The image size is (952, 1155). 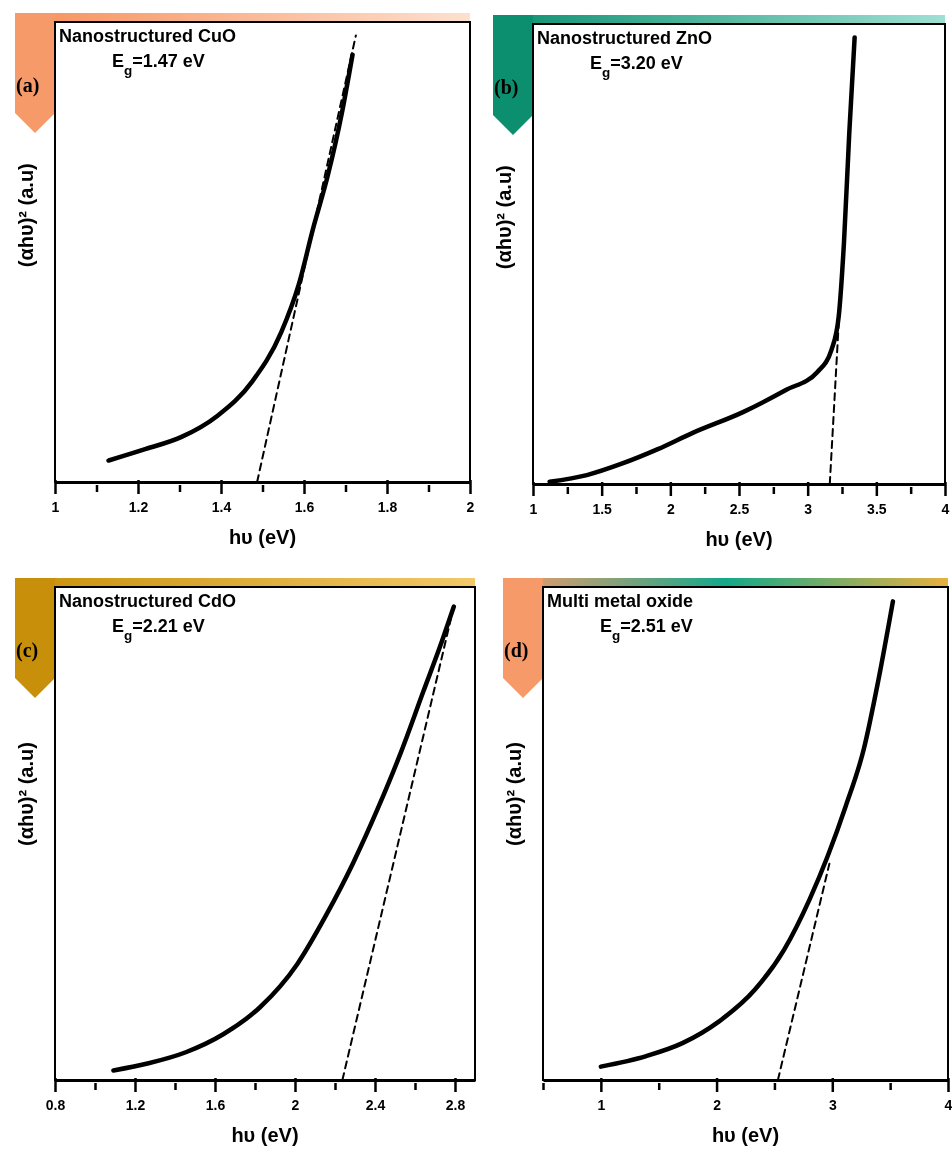 I want to click on annotation: E$_{g}$=1.47 eV, so click(x=158, y=64).